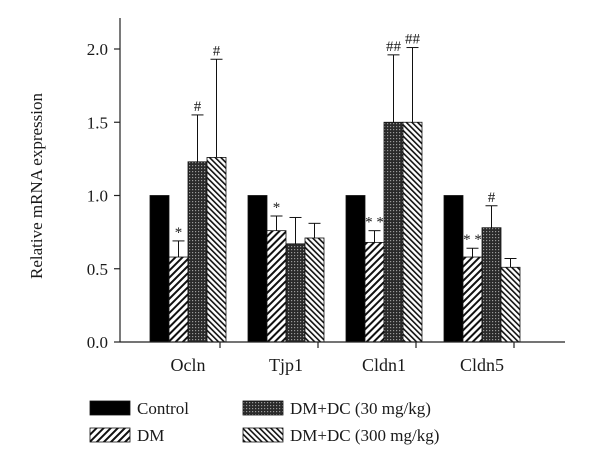  I want to click on legend-label: DM, so click(150, 435).